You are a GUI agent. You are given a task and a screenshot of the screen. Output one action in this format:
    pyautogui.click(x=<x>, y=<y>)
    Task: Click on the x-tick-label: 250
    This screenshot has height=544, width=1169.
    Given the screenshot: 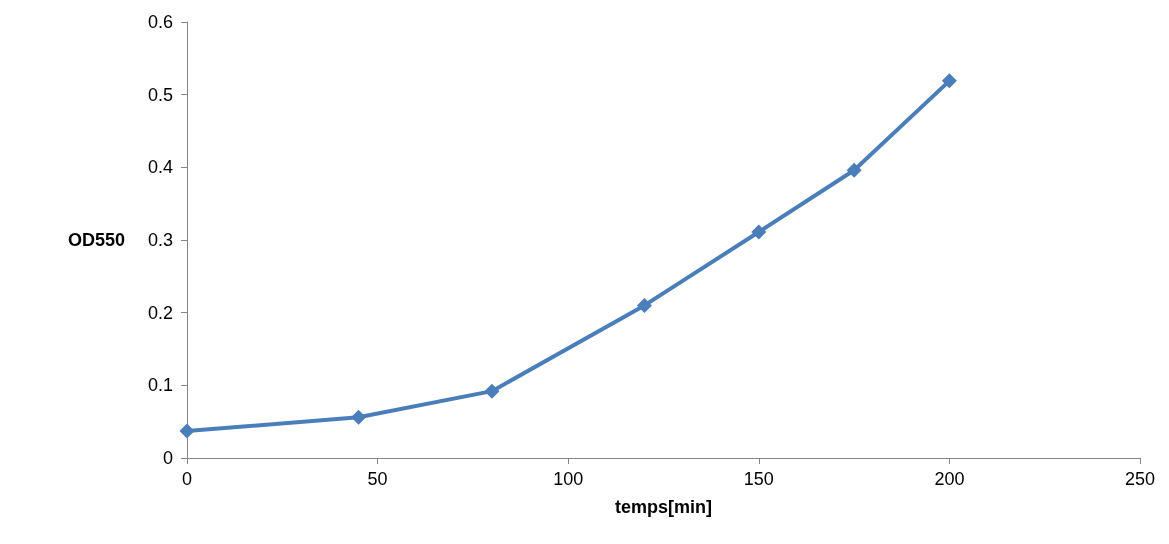 What is the action you would take?
    pyautogui.click(x=1140, y=479)
    